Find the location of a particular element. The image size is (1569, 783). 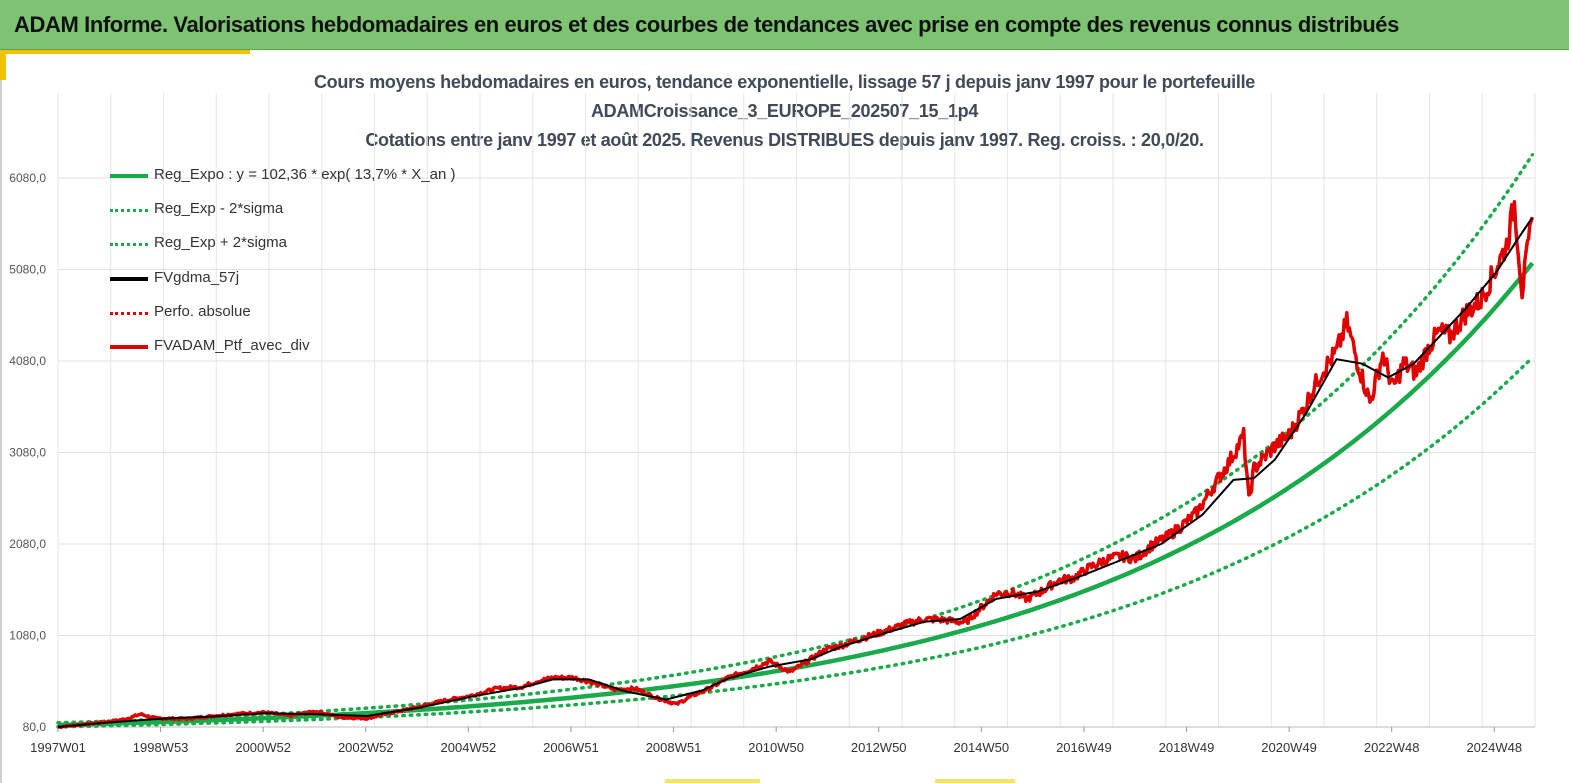

y-tick-label: 80,0 is located at coordinates (35, 727).